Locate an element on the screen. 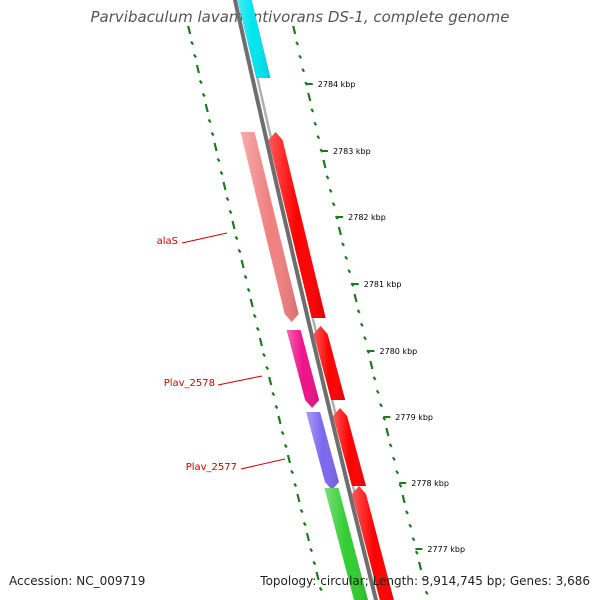 The image size is (600, 600). length-value: 3,914,745 bp is located at coordinates (461, 581).